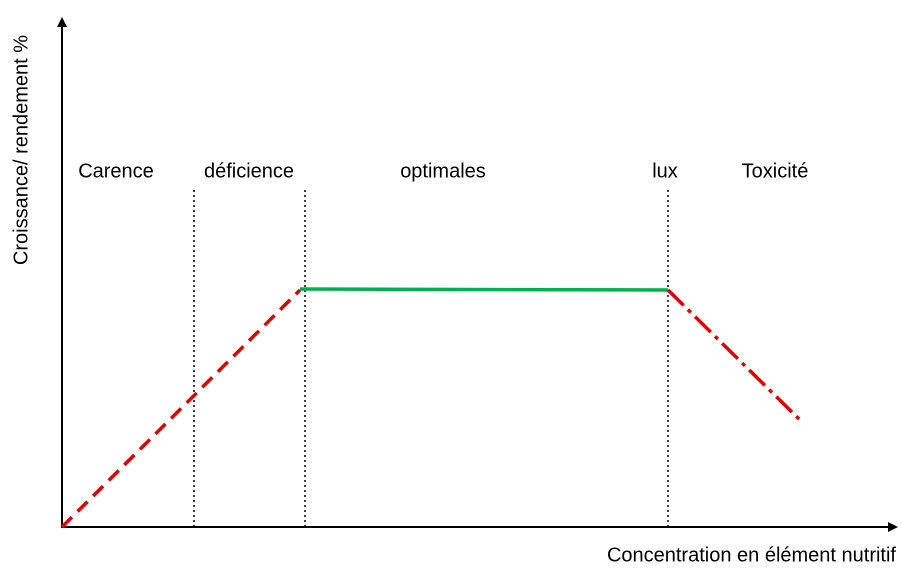 The image size is (902, 569). I want to click on zone-label: Toxicité, so click(775, 171).